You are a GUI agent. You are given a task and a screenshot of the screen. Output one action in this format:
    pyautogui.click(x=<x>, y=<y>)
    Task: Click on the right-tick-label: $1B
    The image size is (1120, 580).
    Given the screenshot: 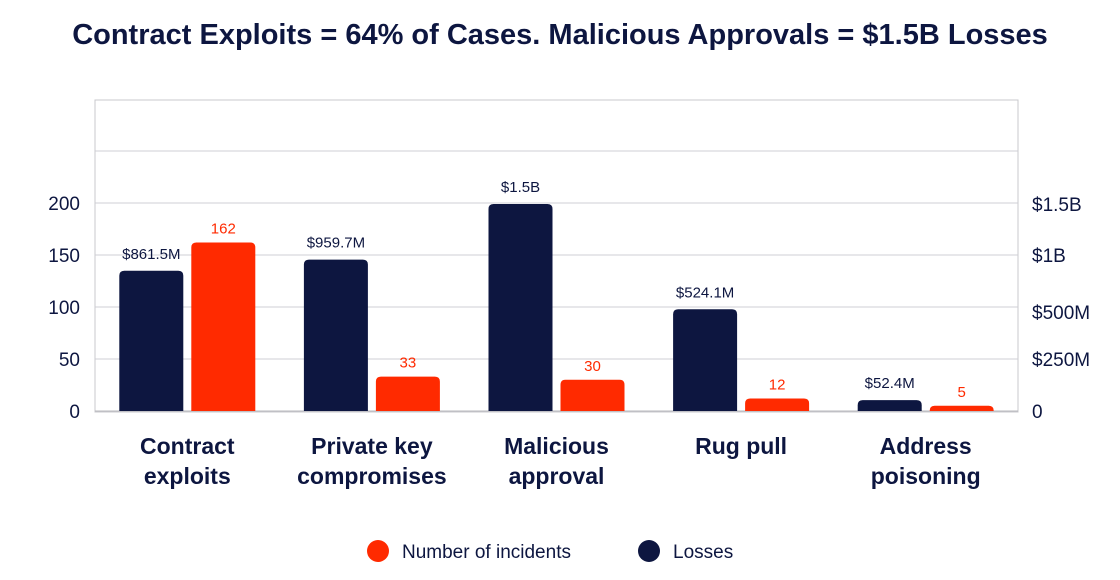 What is the action you would take?
    pyautogui.click(x=1049, y=256)
    